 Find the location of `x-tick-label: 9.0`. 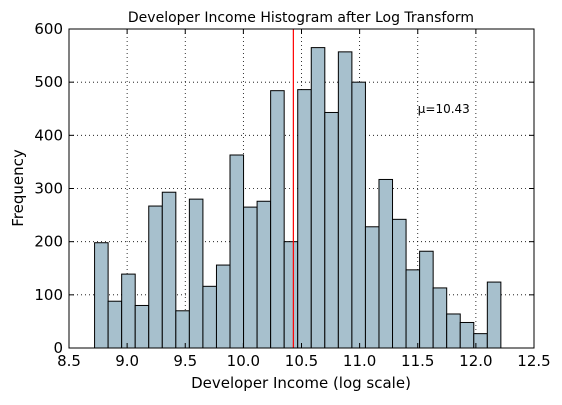

x-tick-label: 9.0 is located at coordinates (127, 361).